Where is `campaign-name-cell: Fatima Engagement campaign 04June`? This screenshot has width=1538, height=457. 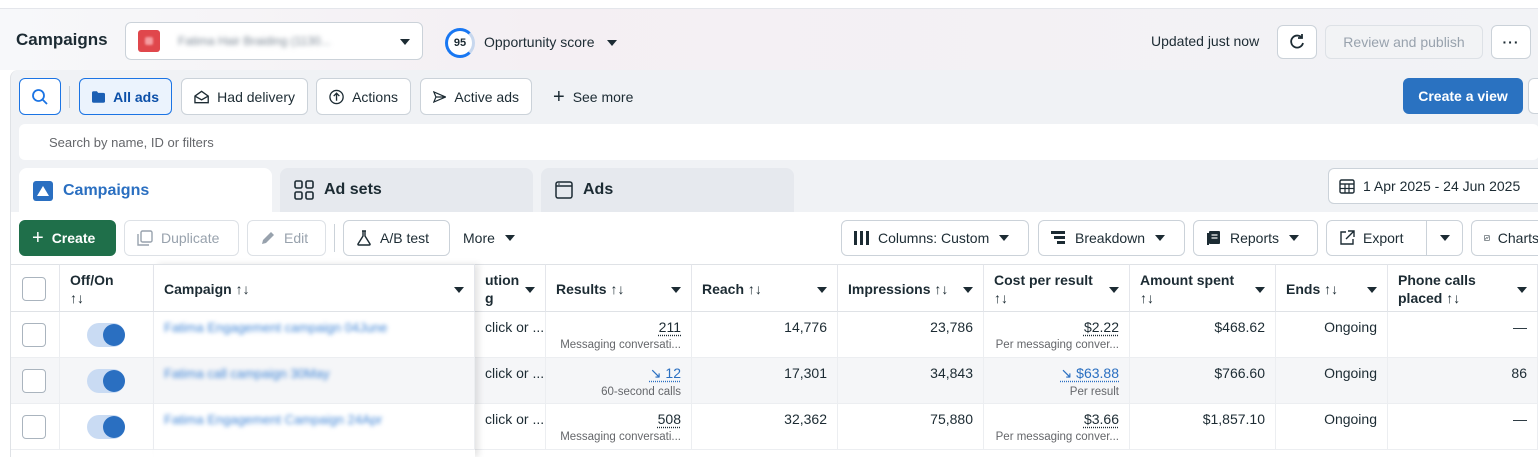
campaign-name-cell: Fatima Engagement campaign 04June is located at coordinates (314, 335).